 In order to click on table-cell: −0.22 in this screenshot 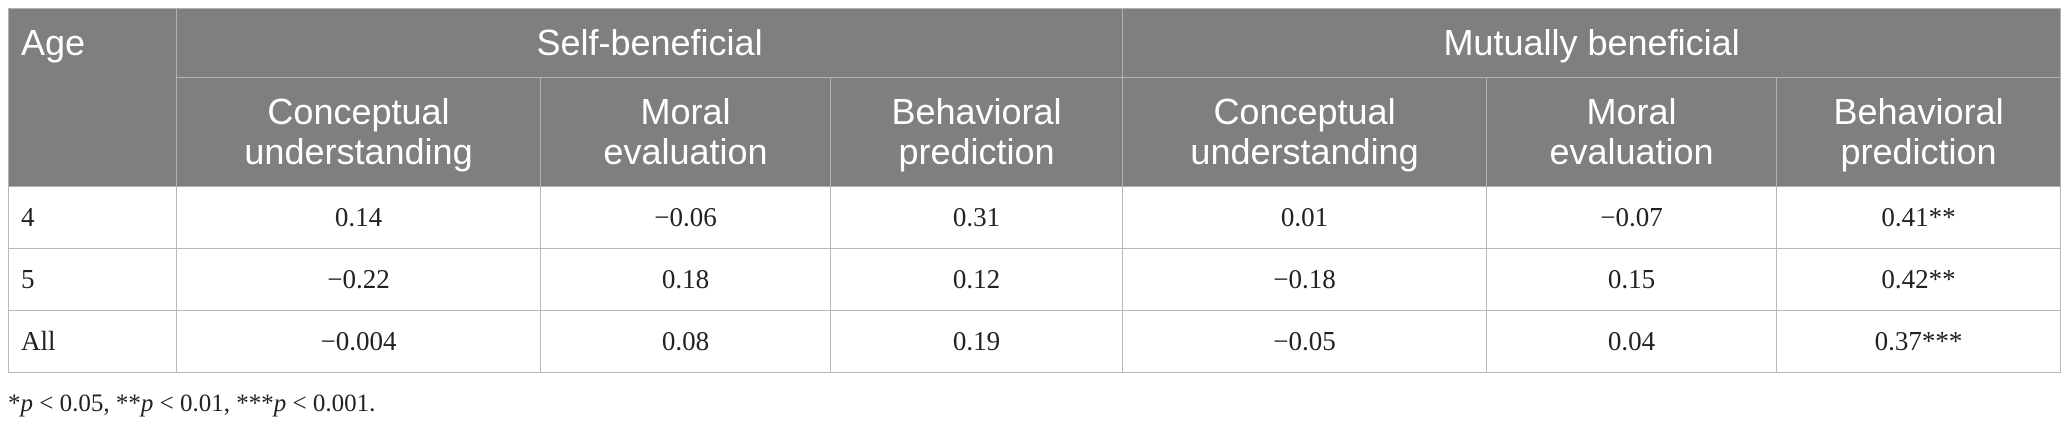, I will do `click(358, 279)`.